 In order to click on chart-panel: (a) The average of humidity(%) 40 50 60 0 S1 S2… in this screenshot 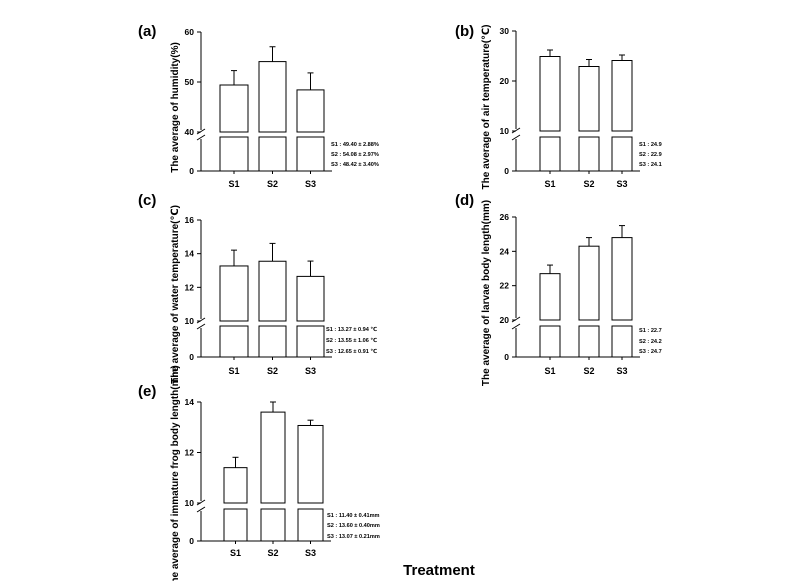, I will do `click(258, 106)`.